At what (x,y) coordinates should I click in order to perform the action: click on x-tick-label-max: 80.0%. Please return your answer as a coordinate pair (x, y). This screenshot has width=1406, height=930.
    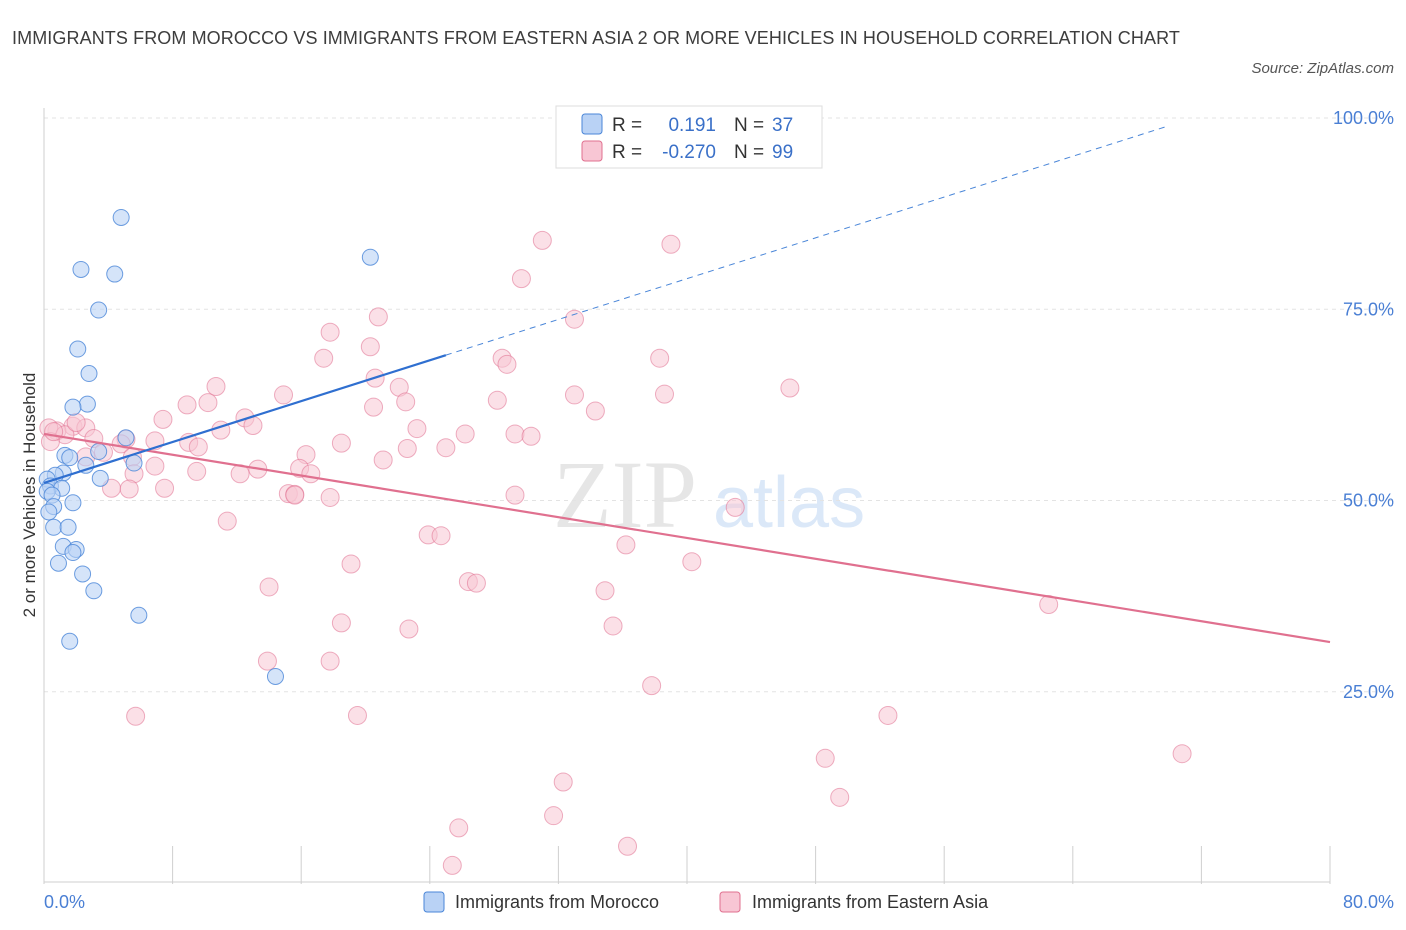
    Looking at the image, I should click on (1368, 902).